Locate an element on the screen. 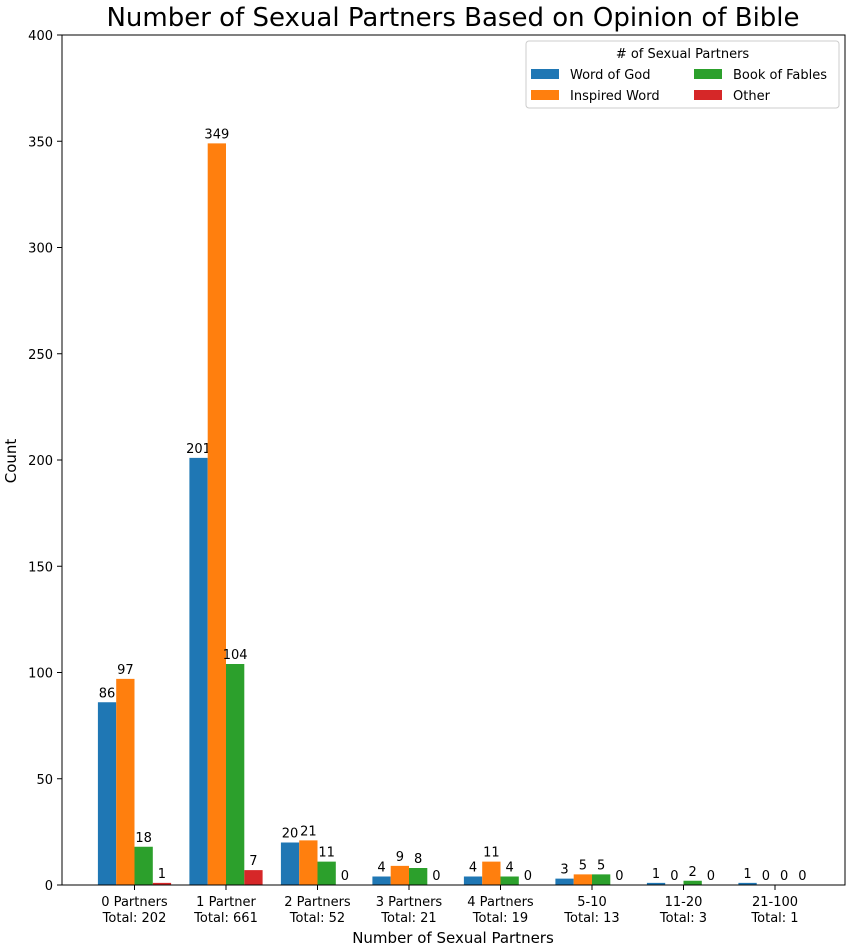 The image size is (850, 950). x-tick-label: 0 Partners Total: 202 is located at coordinates (134, 910).